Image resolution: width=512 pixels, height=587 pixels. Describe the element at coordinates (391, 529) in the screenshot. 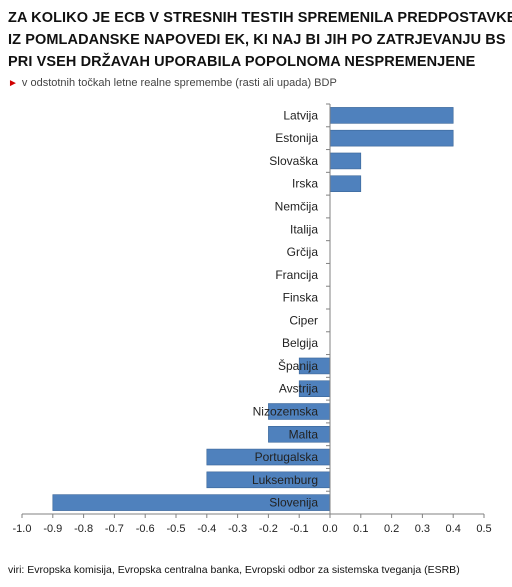

I see `x-tick-label-12: 0.2` at that location.